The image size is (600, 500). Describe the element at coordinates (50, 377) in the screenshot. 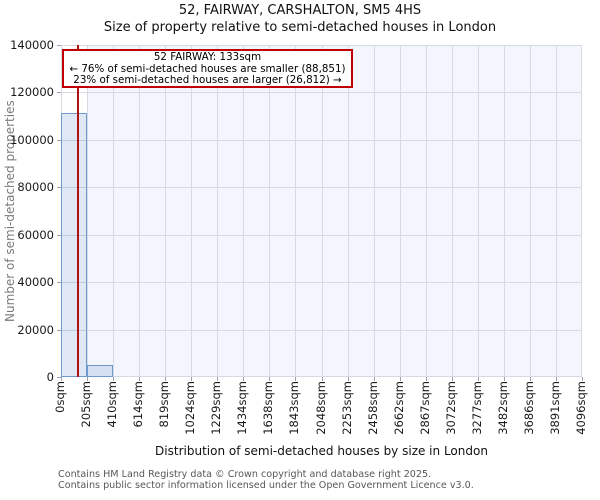

I see `y-tick-label: 0` at that location.